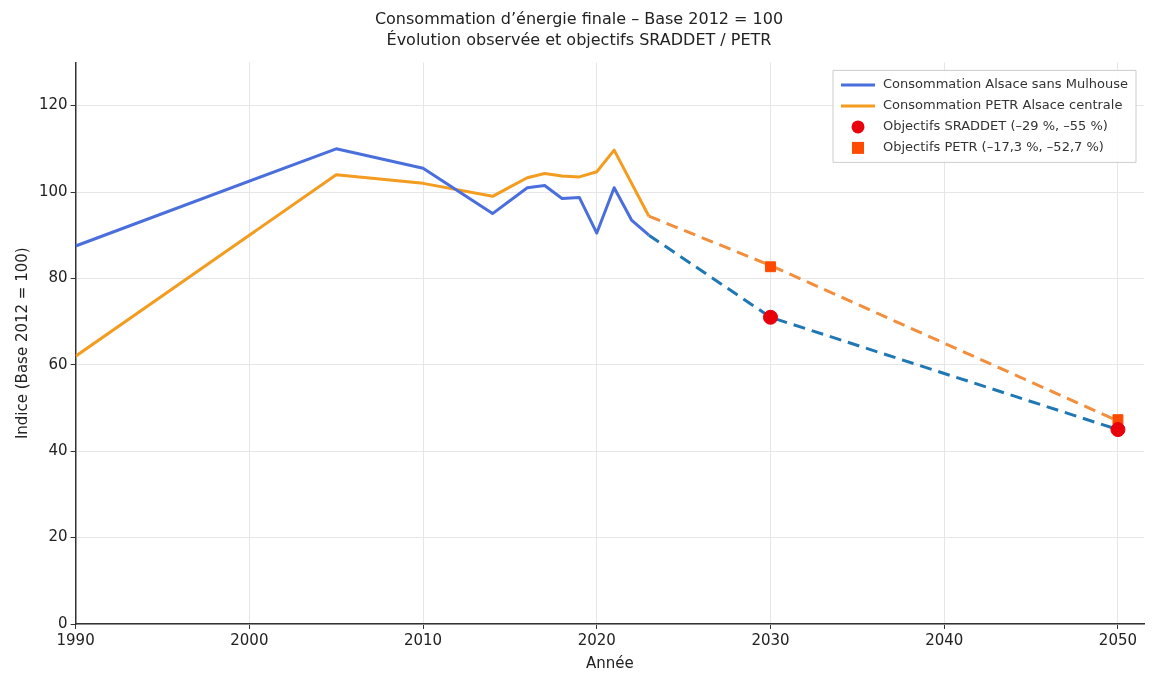 The width and height of the screenshot is (1152, 679). Describe the element at coordinates (75, 639) in the screenshot. I see `x-tick-label: 1990` at that location.